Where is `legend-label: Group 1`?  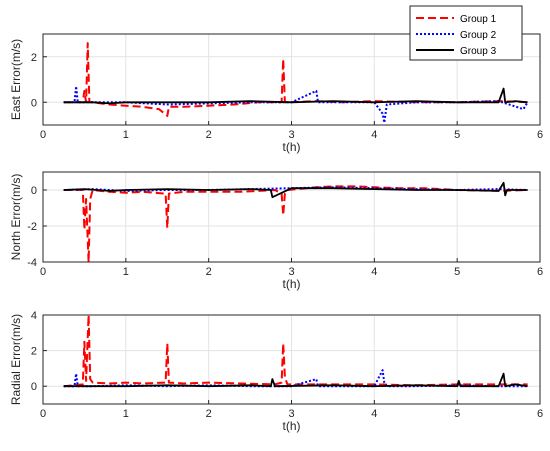 legend-label: Group 1 is located at coordinates (478, 19).